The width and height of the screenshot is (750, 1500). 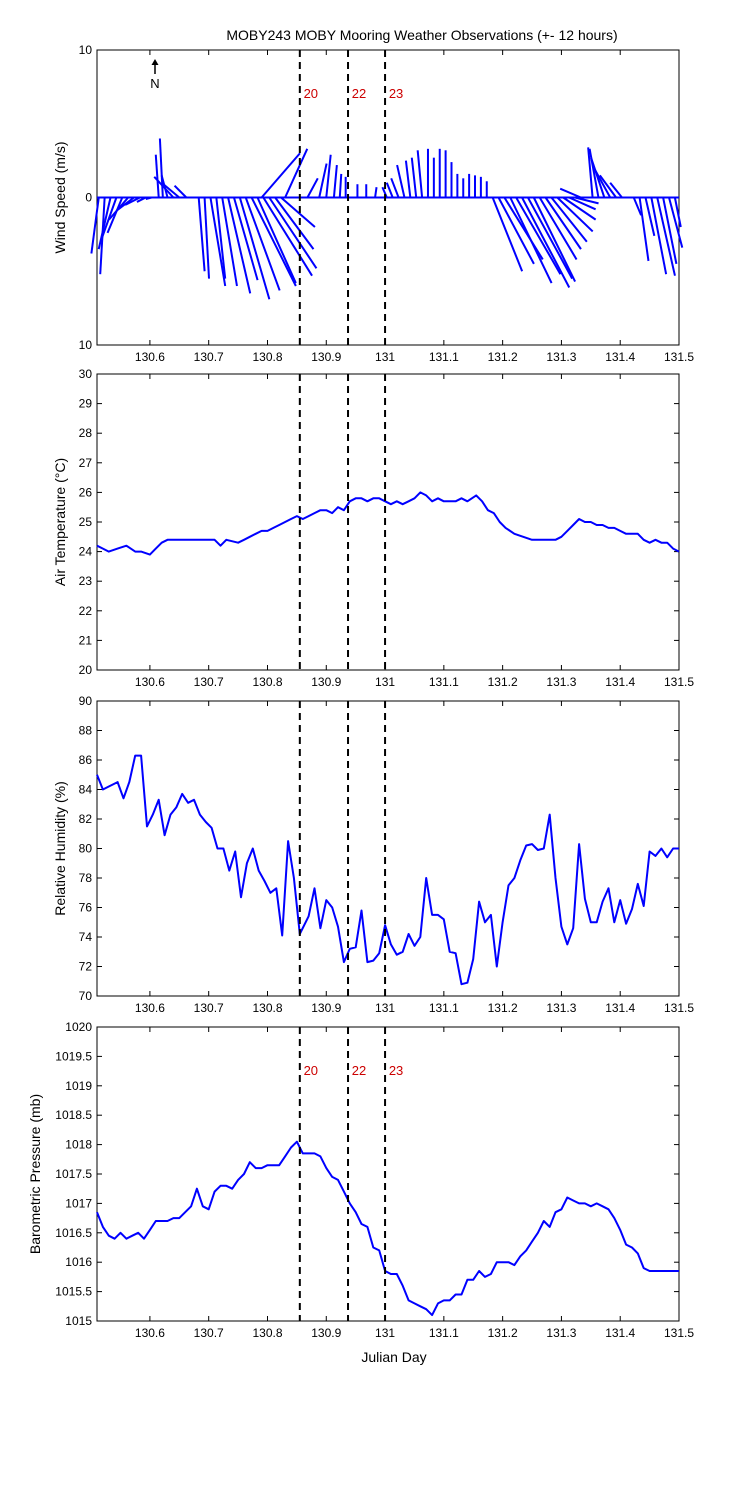 I want to click on wind-speed-event-label: 20, so click(x=311, y=93).